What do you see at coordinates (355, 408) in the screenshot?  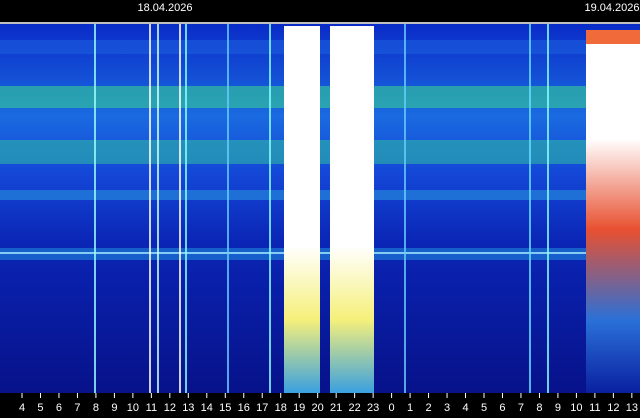 I see `x-tick-label: 22` at bounding box center [355, 408].